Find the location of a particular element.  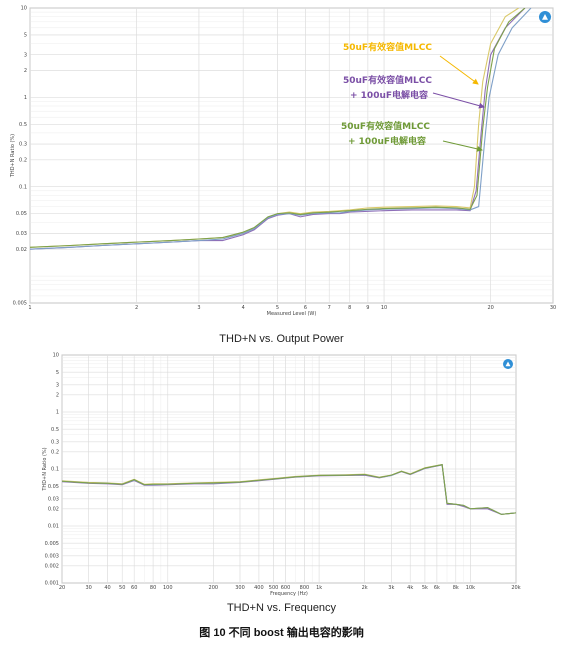

x-tick-label: 60 is located at coordinates (134, 588).